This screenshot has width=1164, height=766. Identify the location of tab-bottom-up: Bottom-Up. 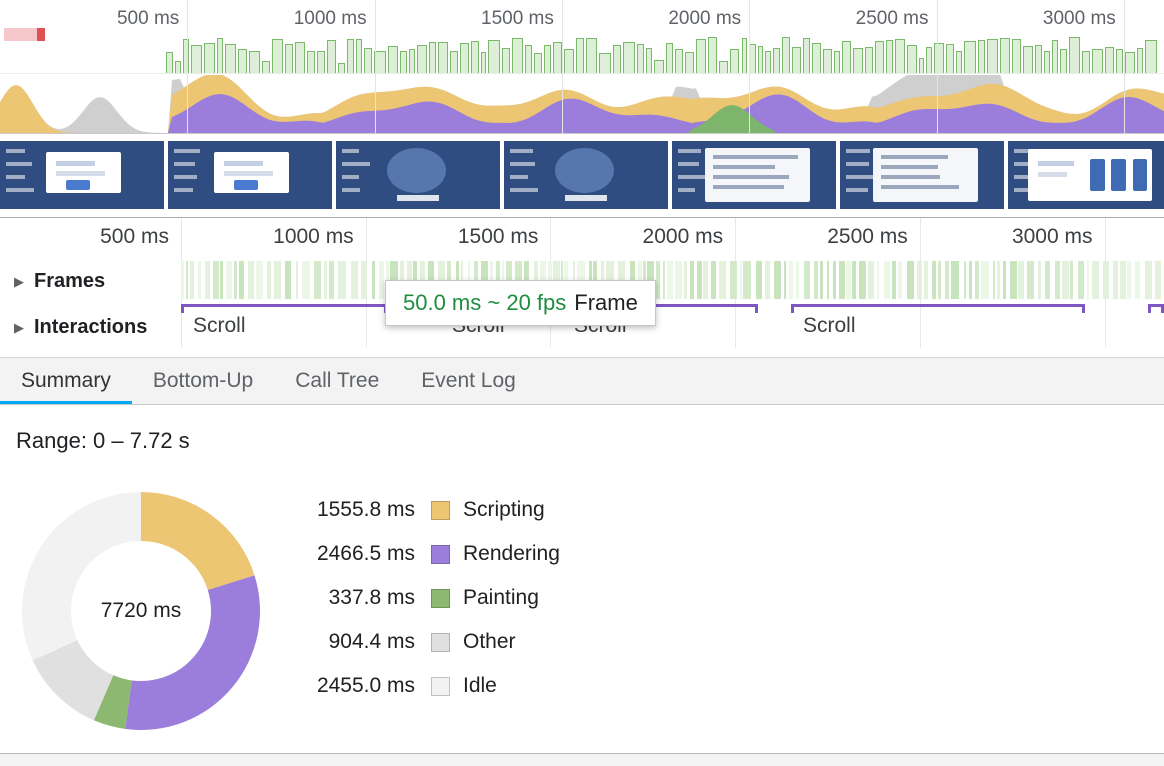
(203, 380).